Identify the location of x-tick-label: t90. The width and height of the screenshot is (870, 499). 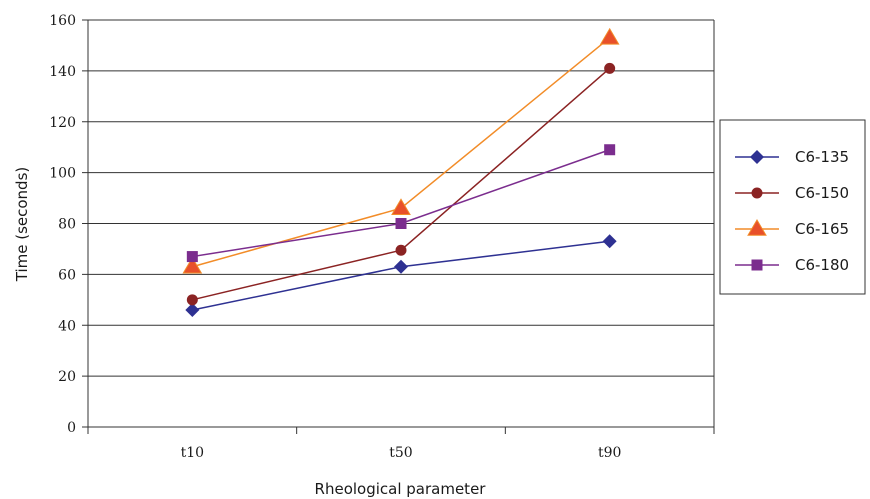
(609, 453).